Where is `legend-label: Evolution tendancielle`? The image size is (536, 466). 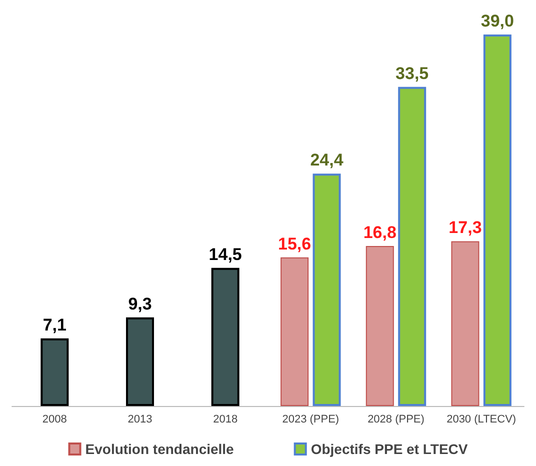 legend-label: Evolution tendancielle is located at coordinates (159, 449).